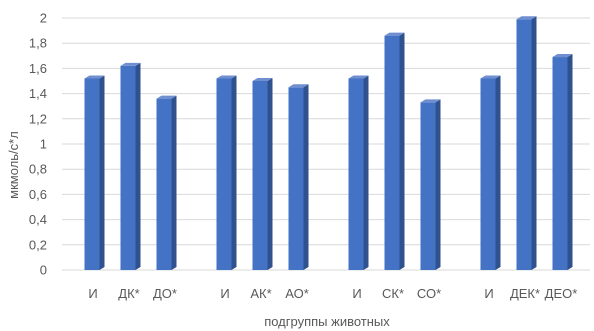  I want to click on x-tick-label: АК*, so click(260, 293).